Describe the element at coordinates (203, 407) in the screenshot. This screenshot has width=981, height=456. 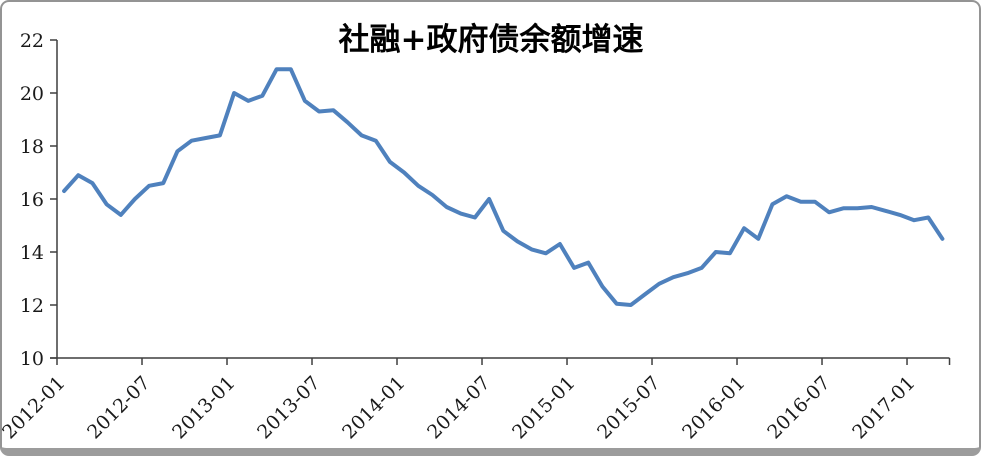
I see `x-tick-label: 2013-01` at that location.